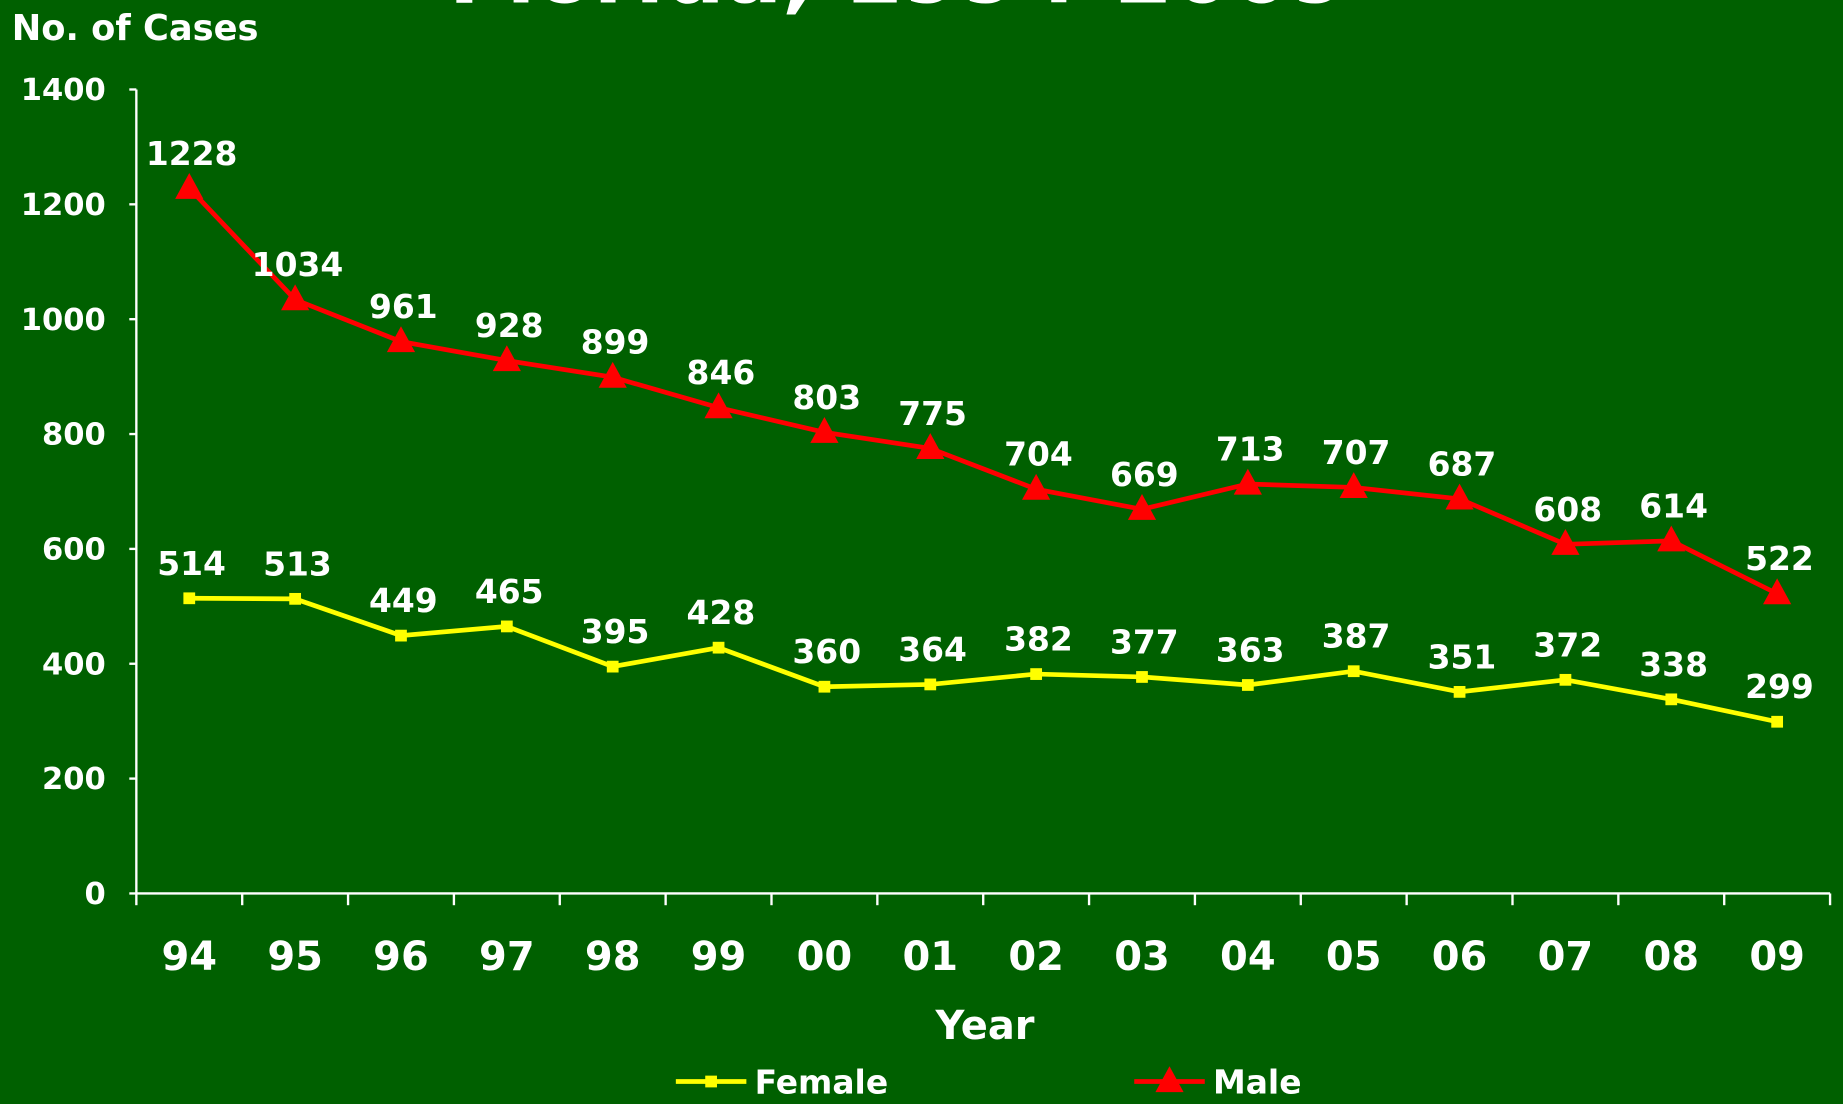 This screenshot has width=1843, height=1104. I want to click on data-label: 899, so click(615, 342).